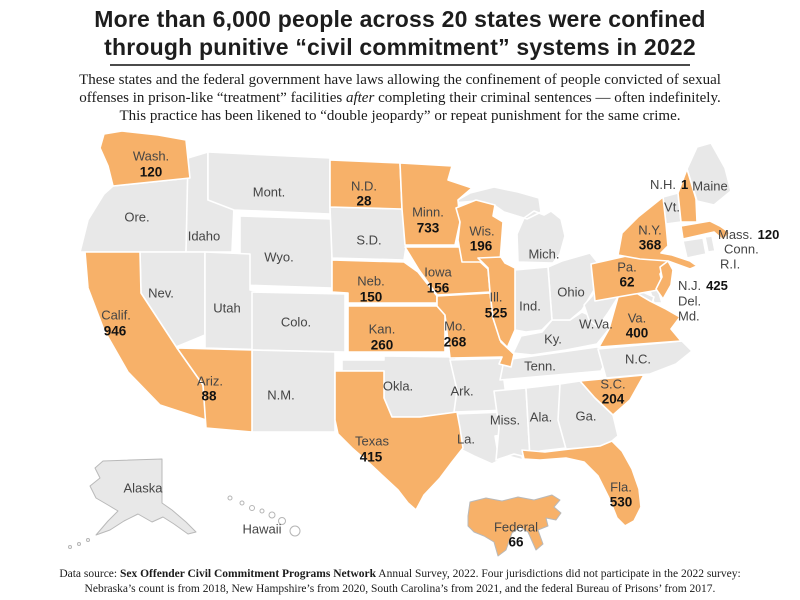 The height and width of the screenshot is (600, 800). Describe the element at coordinates (530, 306) in the screenshot. I see `state-label-indiana: Ind.` at that location.